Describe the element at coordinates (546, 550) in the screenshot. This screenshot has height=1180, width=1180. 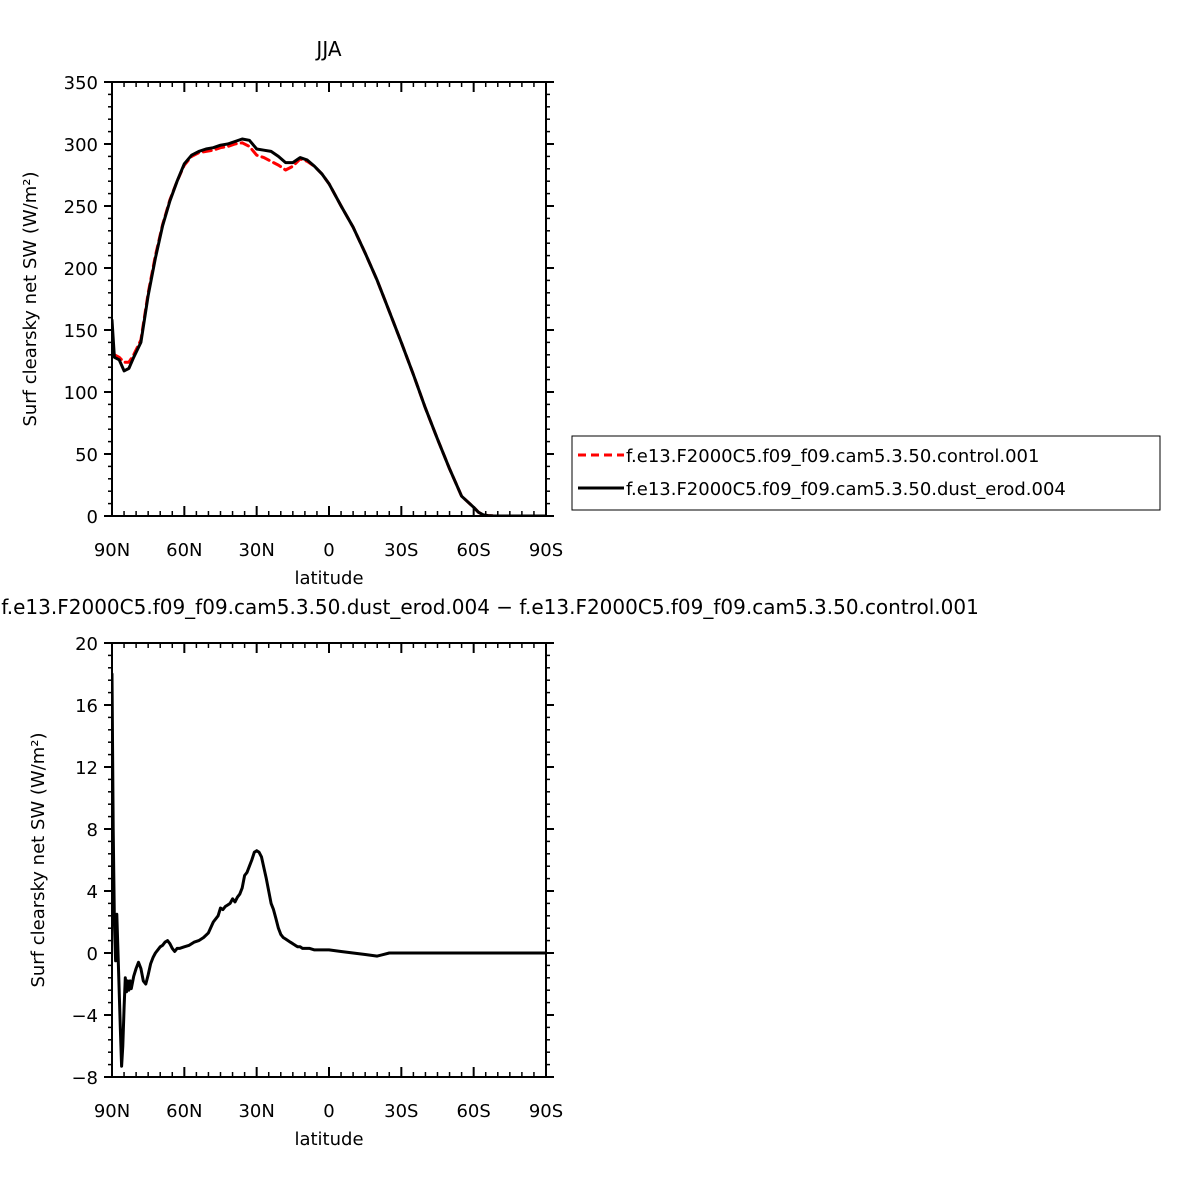
I see `top-xtick-label: 90S` at that location.